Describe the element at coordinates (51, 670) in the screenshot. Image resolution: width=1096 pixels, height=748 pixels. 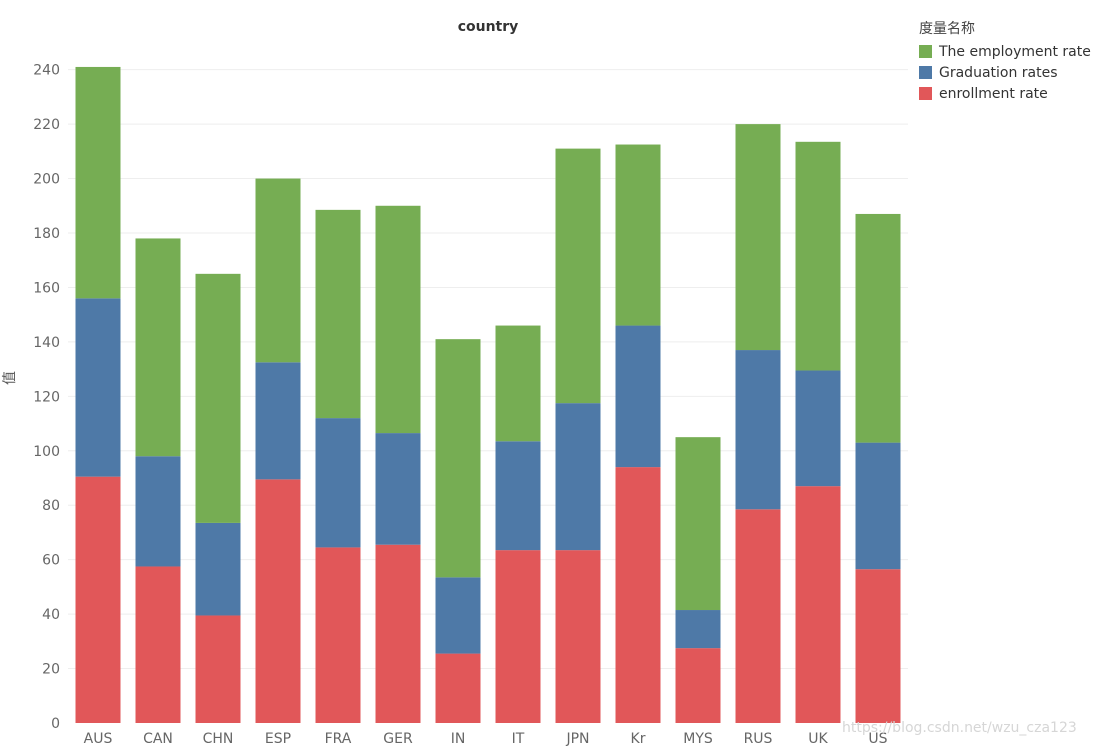
I see `y-tick-label: 20` at that location.